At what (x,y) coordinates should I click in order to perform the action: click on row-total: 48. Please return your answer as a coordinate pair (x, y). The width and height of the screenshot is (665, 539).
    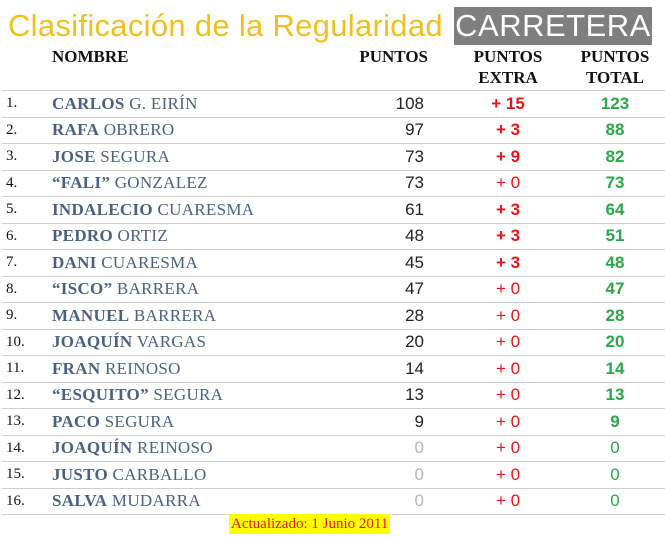
    Looking at the image, I should click on (614, 263).